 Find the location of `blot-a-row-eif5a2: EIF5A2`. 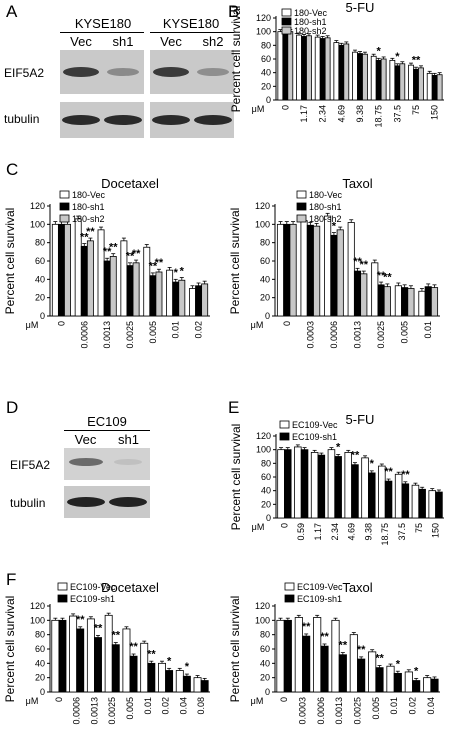

blot-a-row-eif5a2: EIF5A2 is located at coordinates (24, 73).